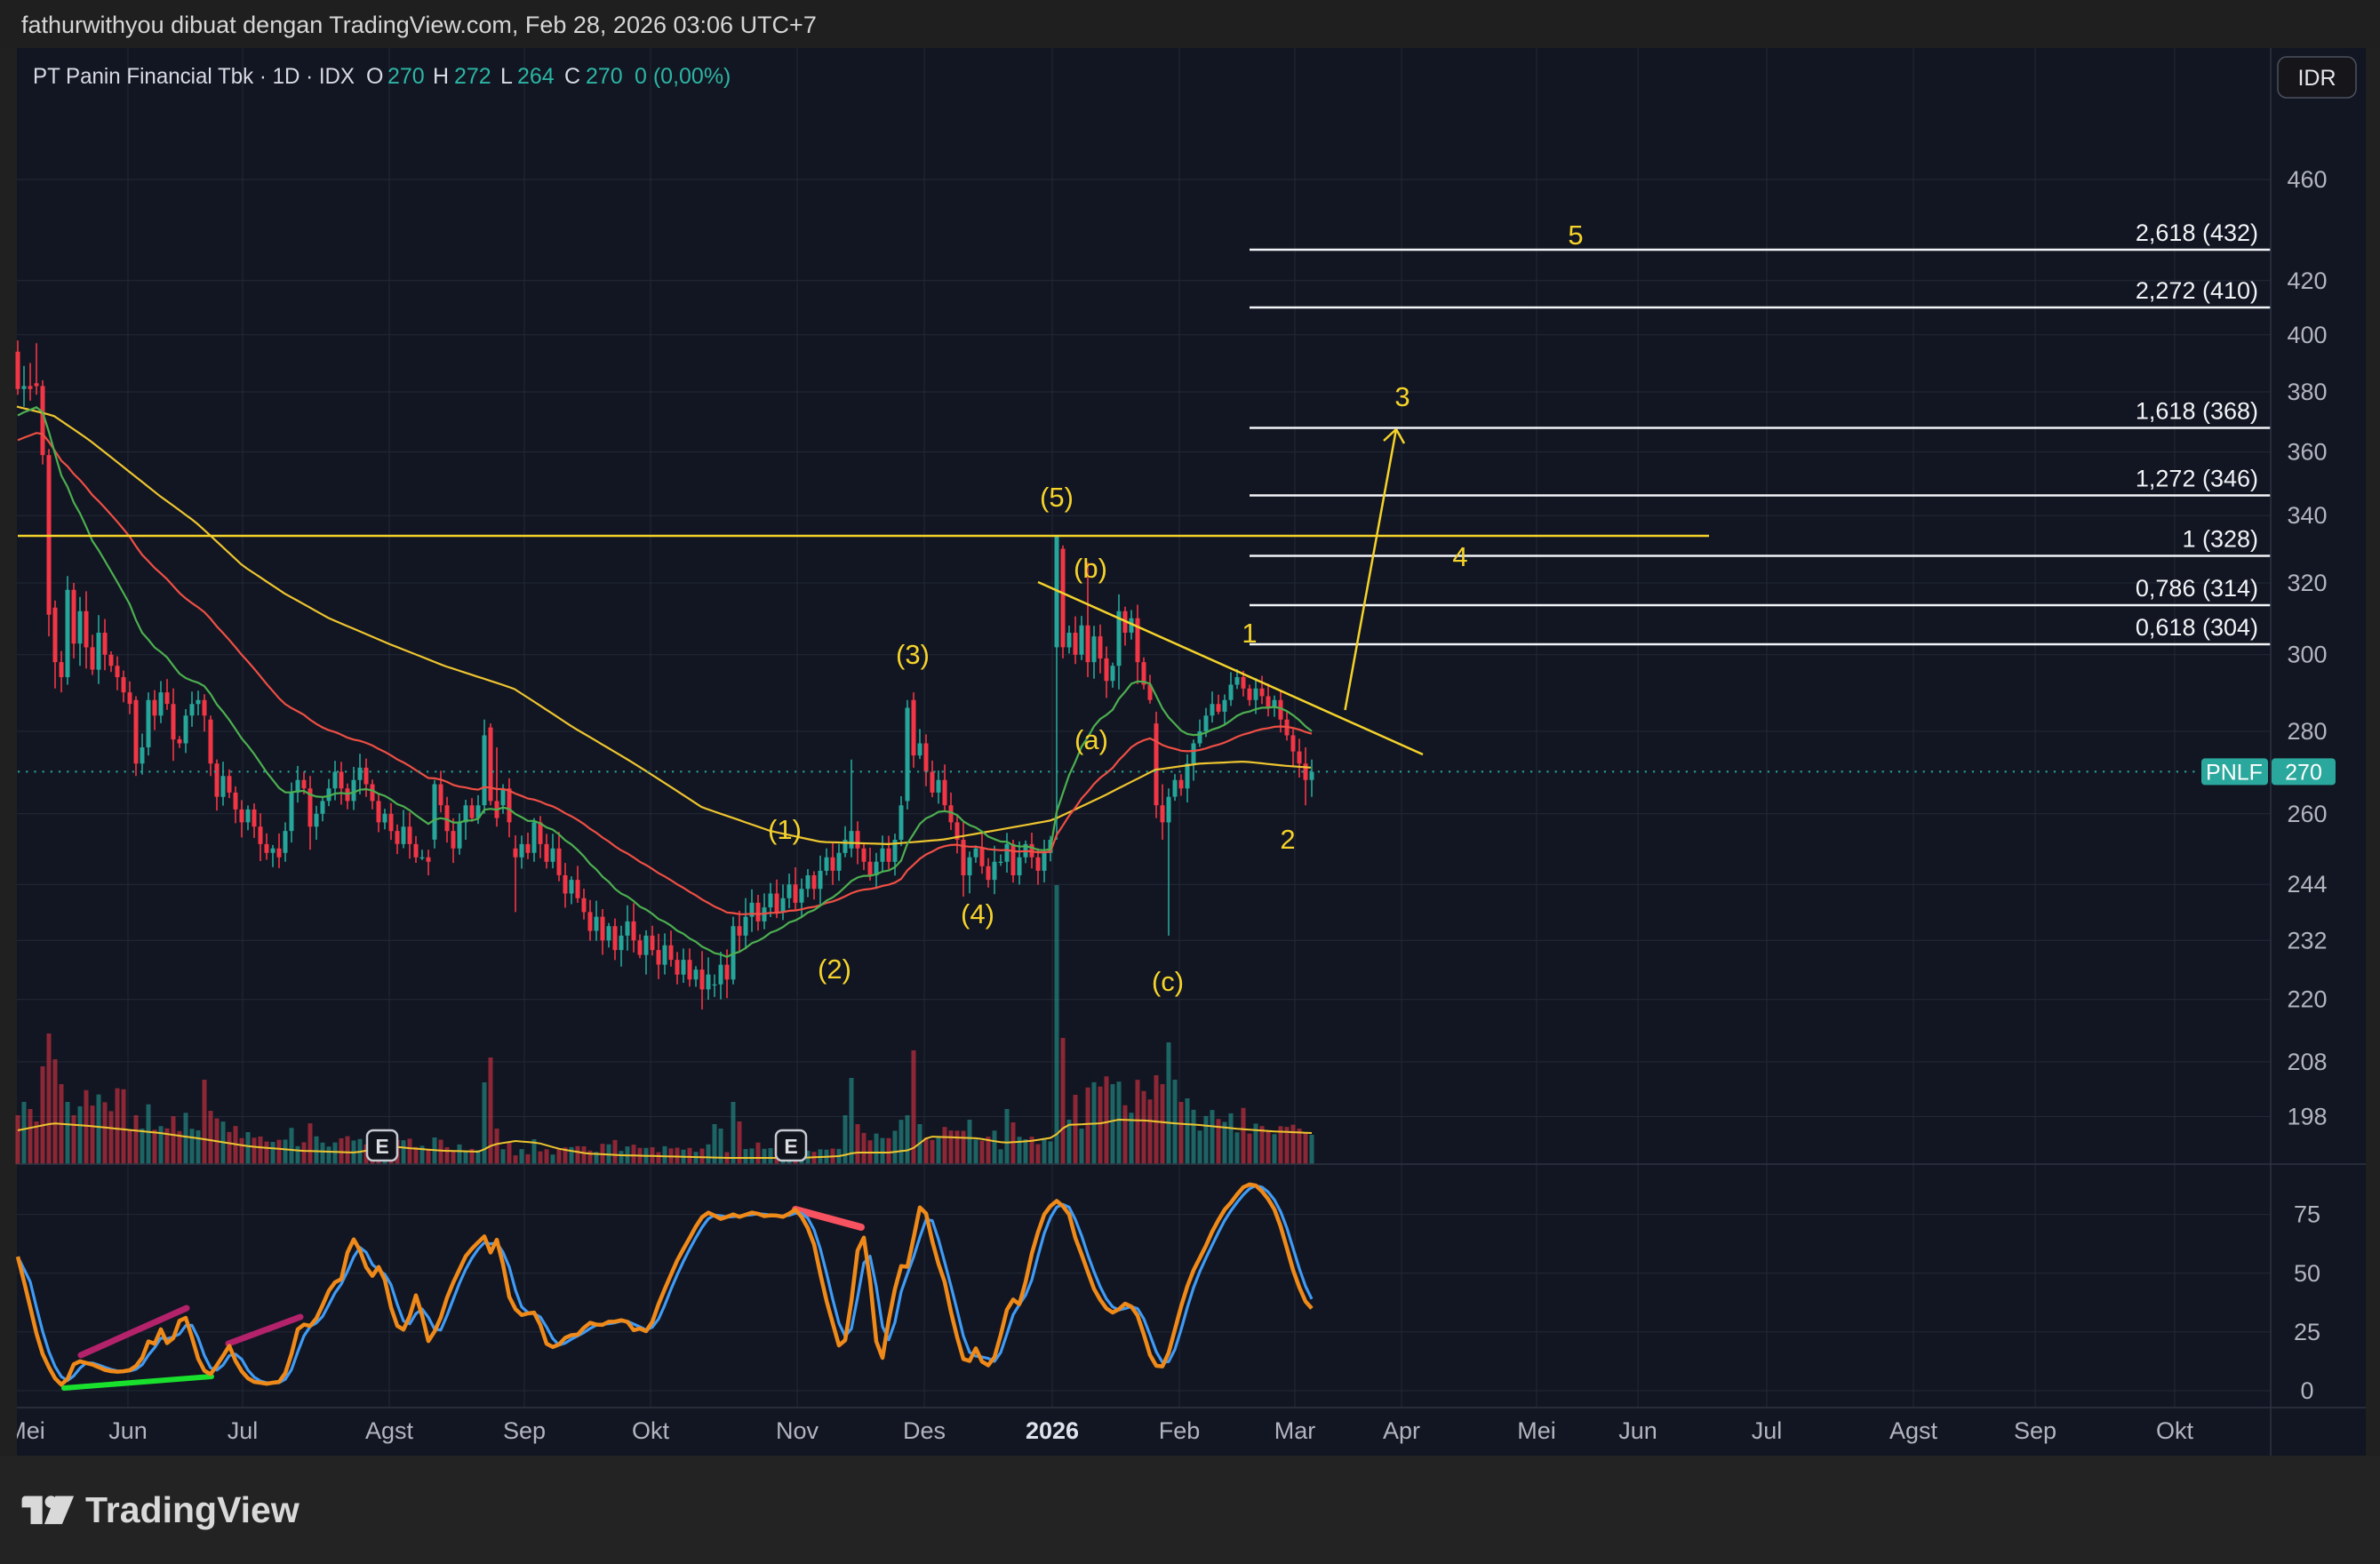  Describe the element at coordinates (374, 77) in the screenshot. I see `svg-text: O` at that location.